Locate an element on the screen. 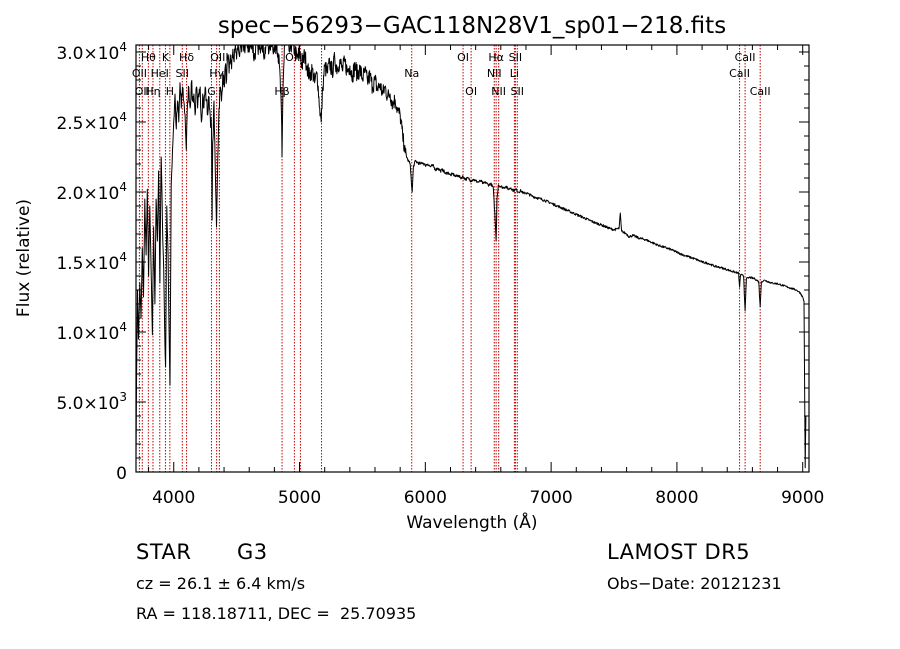  x-tick-label-4: 8000 is located at coordinates (676, 498).